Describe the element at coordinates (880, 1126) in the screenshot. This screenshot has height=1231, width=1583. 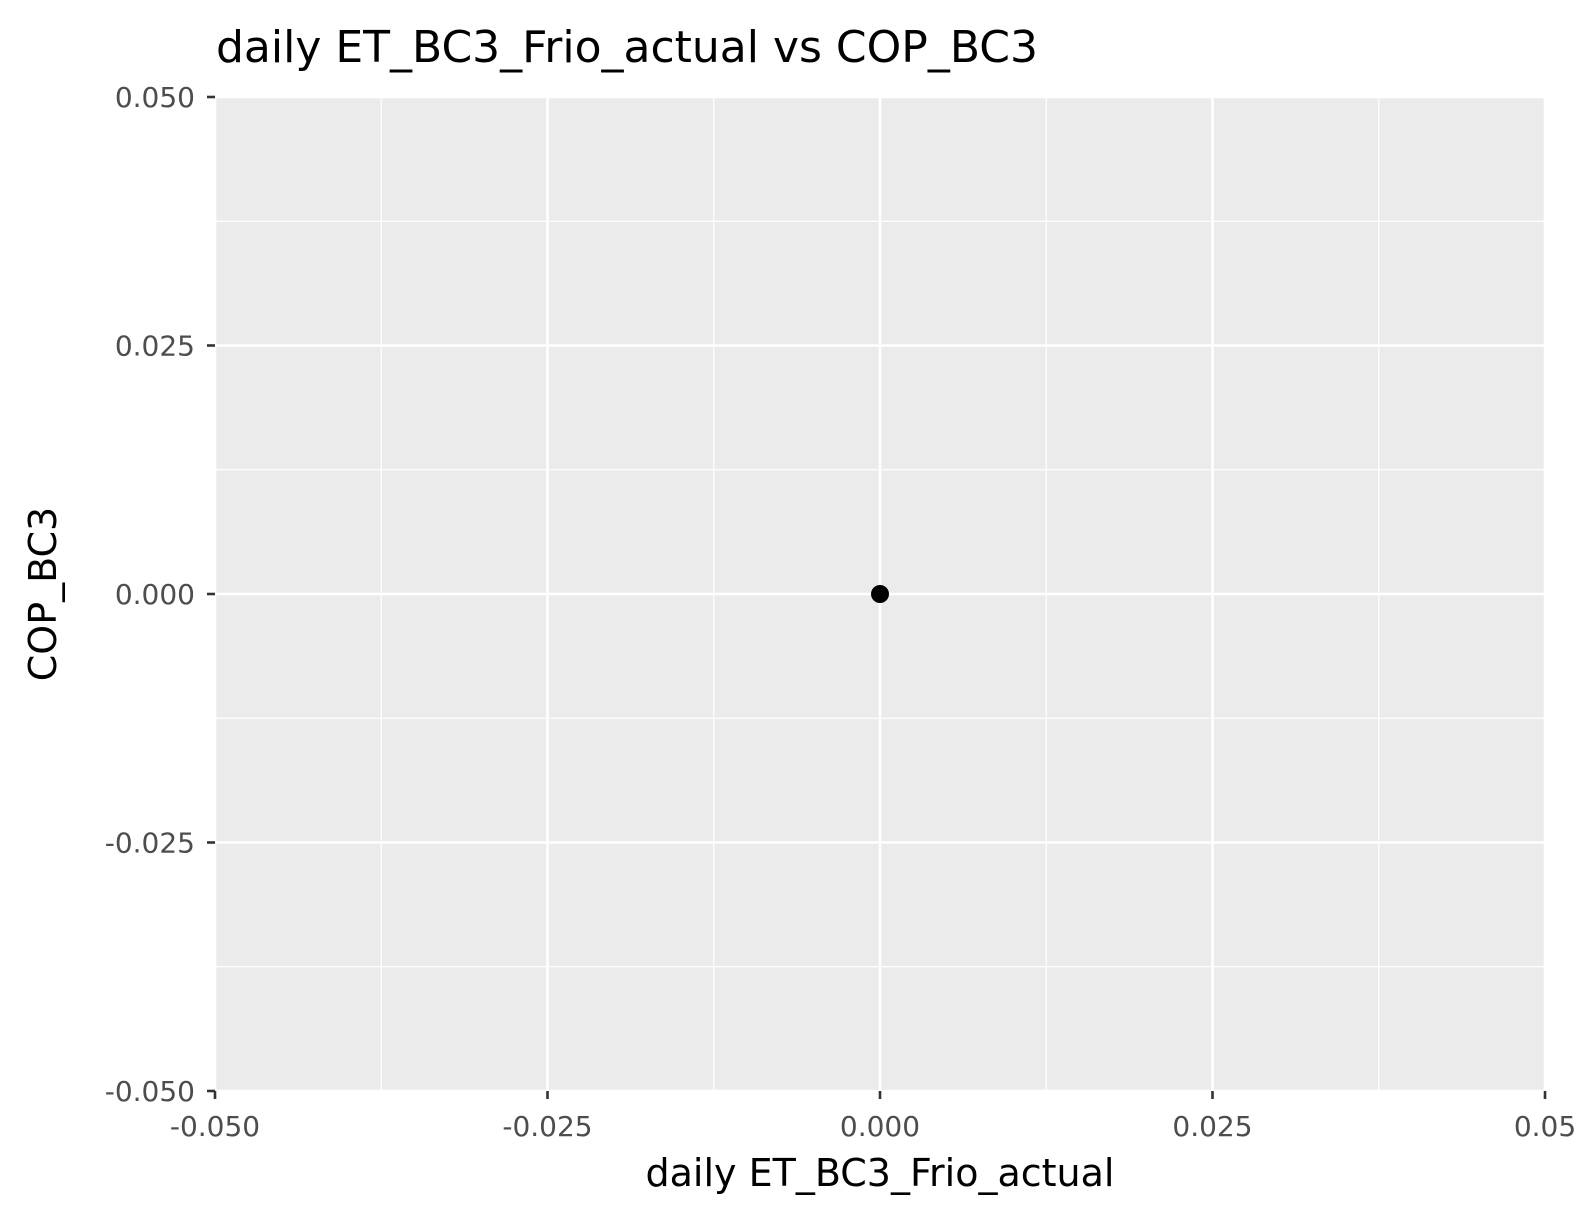
I see `x-tick-label: 0.000` at that location.